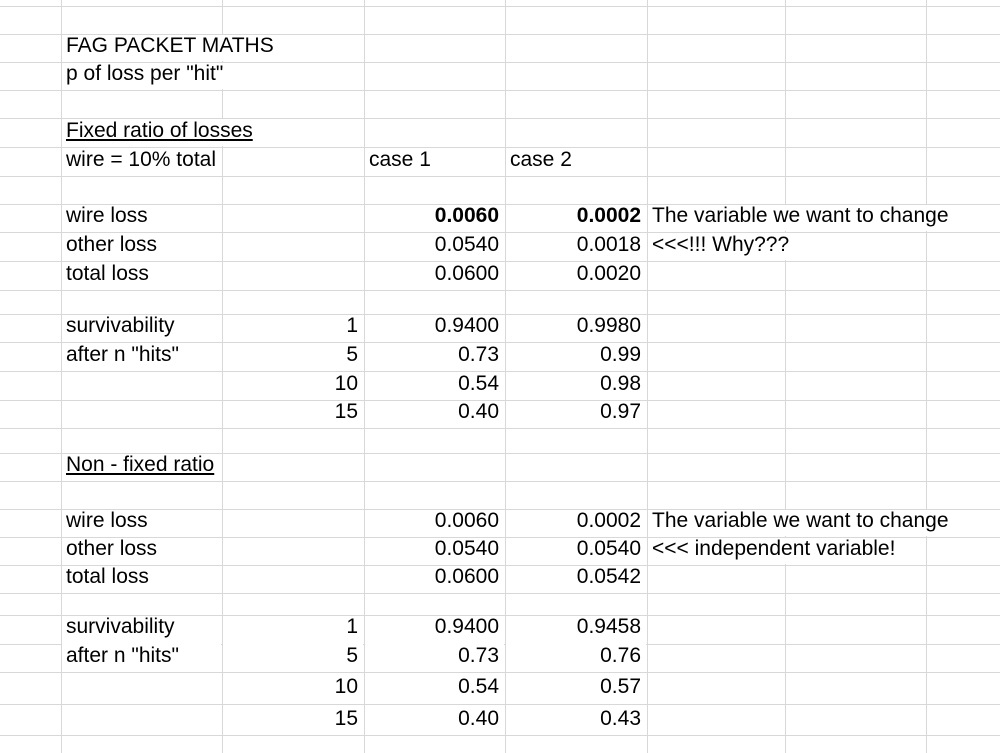 The image size is (1000, 753). I want to click on cell-s1-wire-loss-note: The variable we want to change, so click(824, 217).